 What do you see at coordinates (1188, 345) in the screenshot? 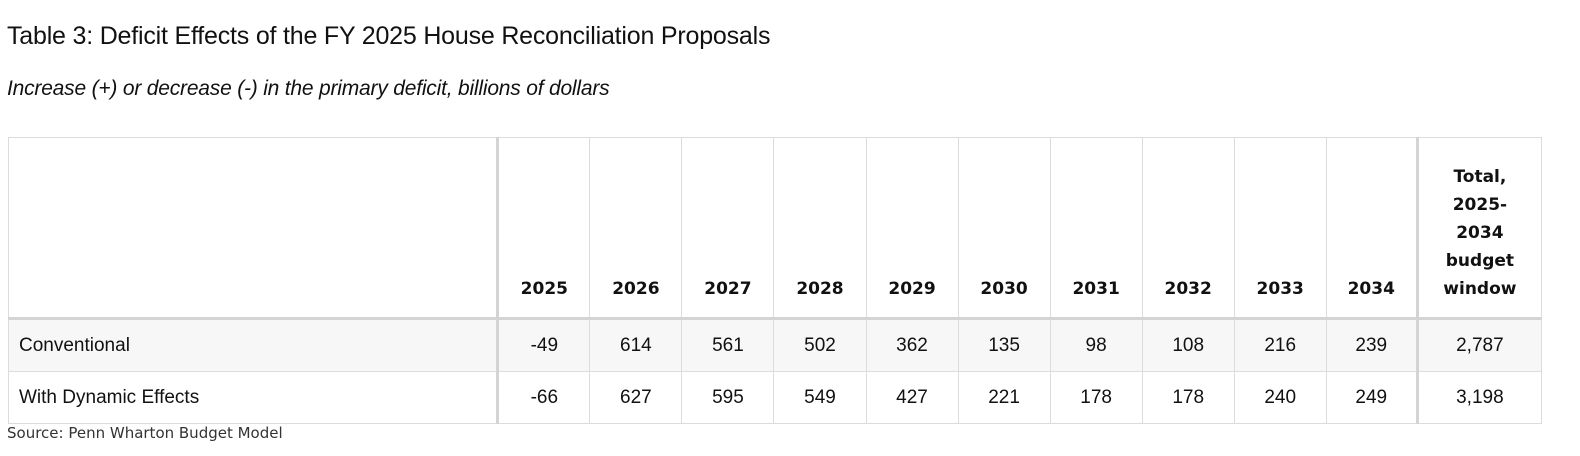
I see `table-cell: 108` at bounding box center [1188, 345].